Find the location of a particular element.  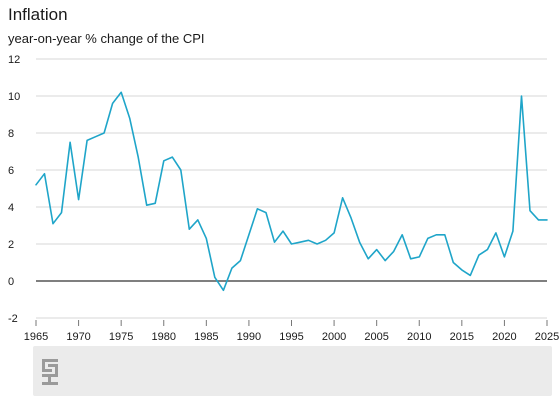

y-tick-label: 0 is located at coordinates (11, 282).